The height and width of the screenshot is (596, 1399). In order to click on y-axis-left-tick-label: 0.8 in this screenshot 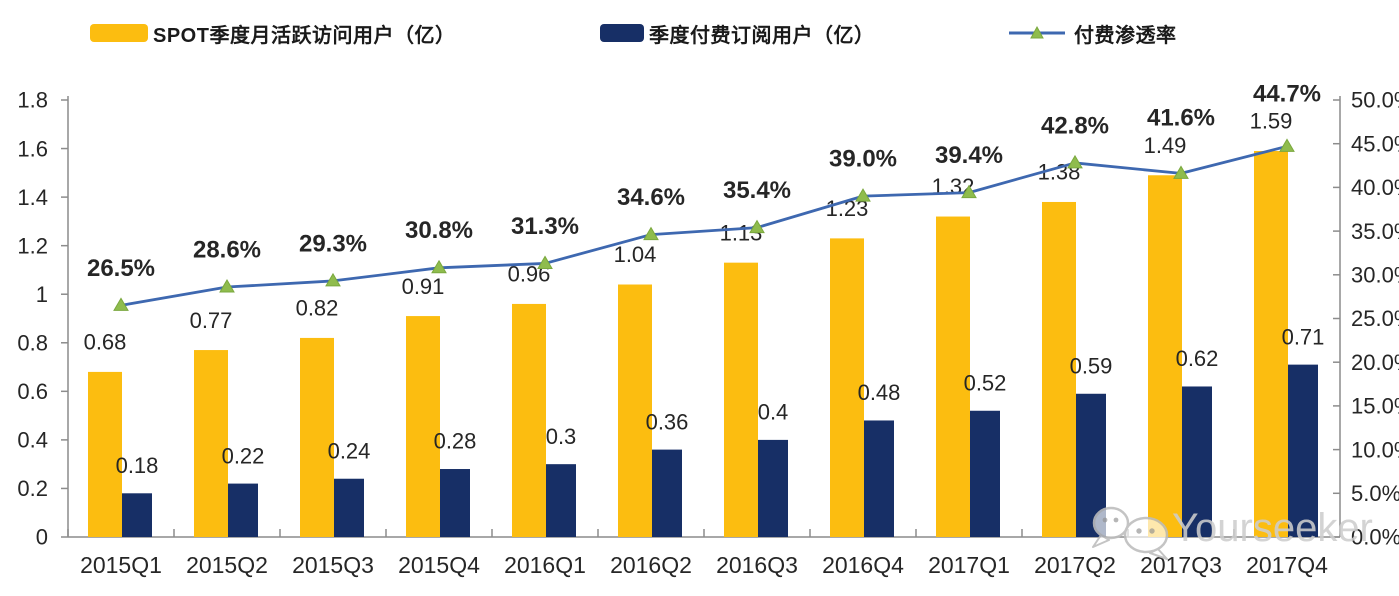, I will do `click(32, 342)`.